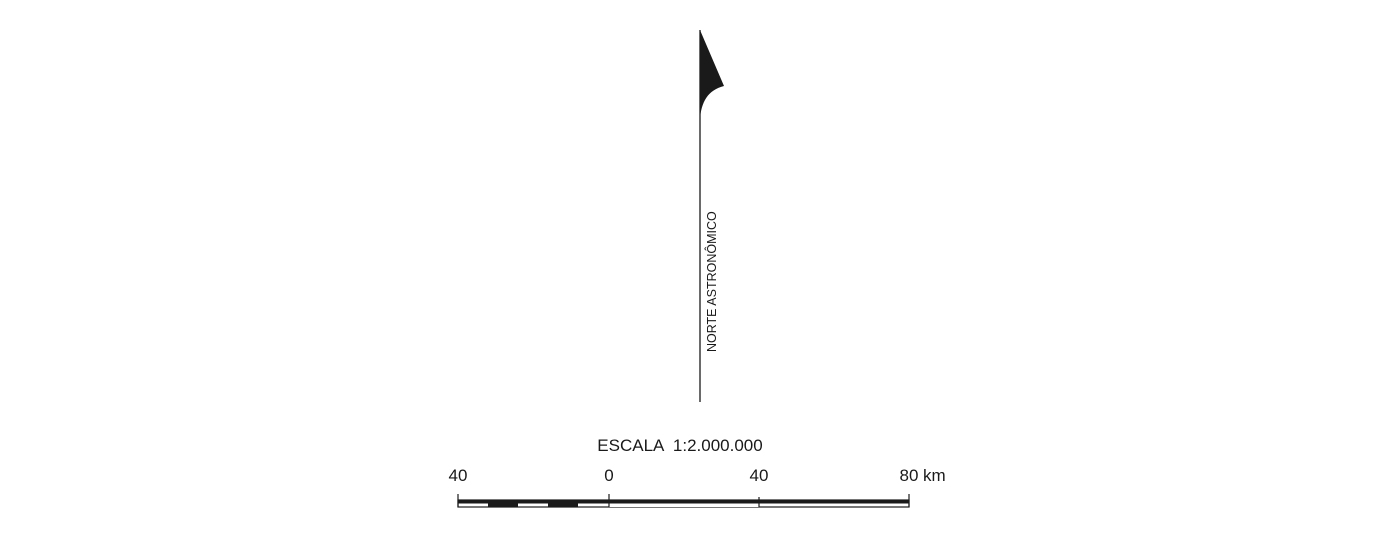 Image resolution: width=1392 pixels, height=551 pixels. Describe the element at coordinates (697, 472) in the screenshot. I see `scale-bar: ESCALA 1:2.000.000 40 0 40 80 km` at that location.